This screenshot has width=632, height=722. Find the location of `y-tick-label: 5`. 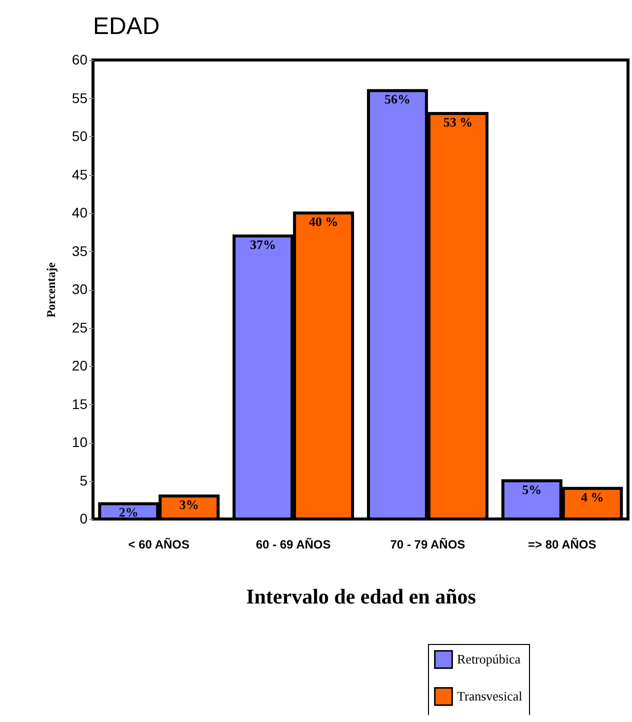

y-tick-label: 5 is located at coordinates (84, 480).